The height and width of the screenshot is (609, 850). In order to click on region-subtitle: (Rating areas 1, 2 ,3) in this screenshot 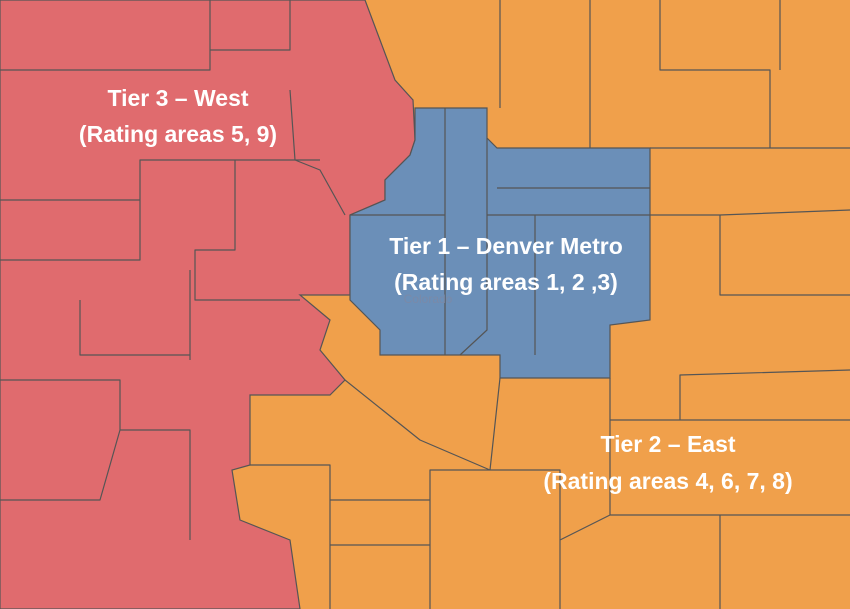, I will do `click(506, 282)`.